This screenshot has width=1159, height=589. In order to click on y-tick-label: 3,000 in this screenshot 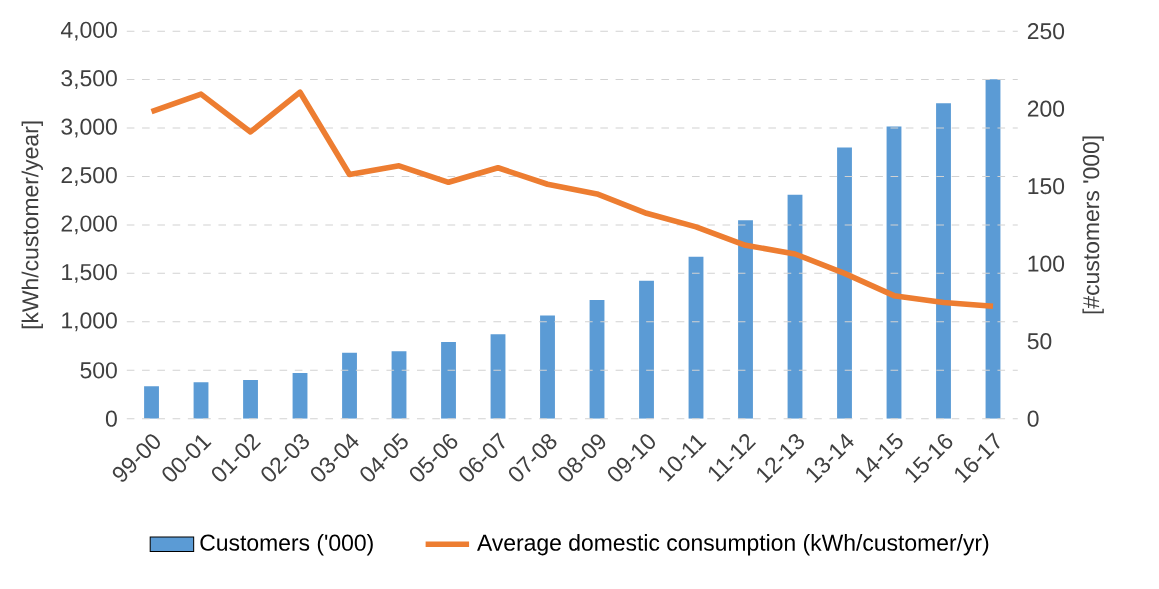, I will do `click(89, 128)`.